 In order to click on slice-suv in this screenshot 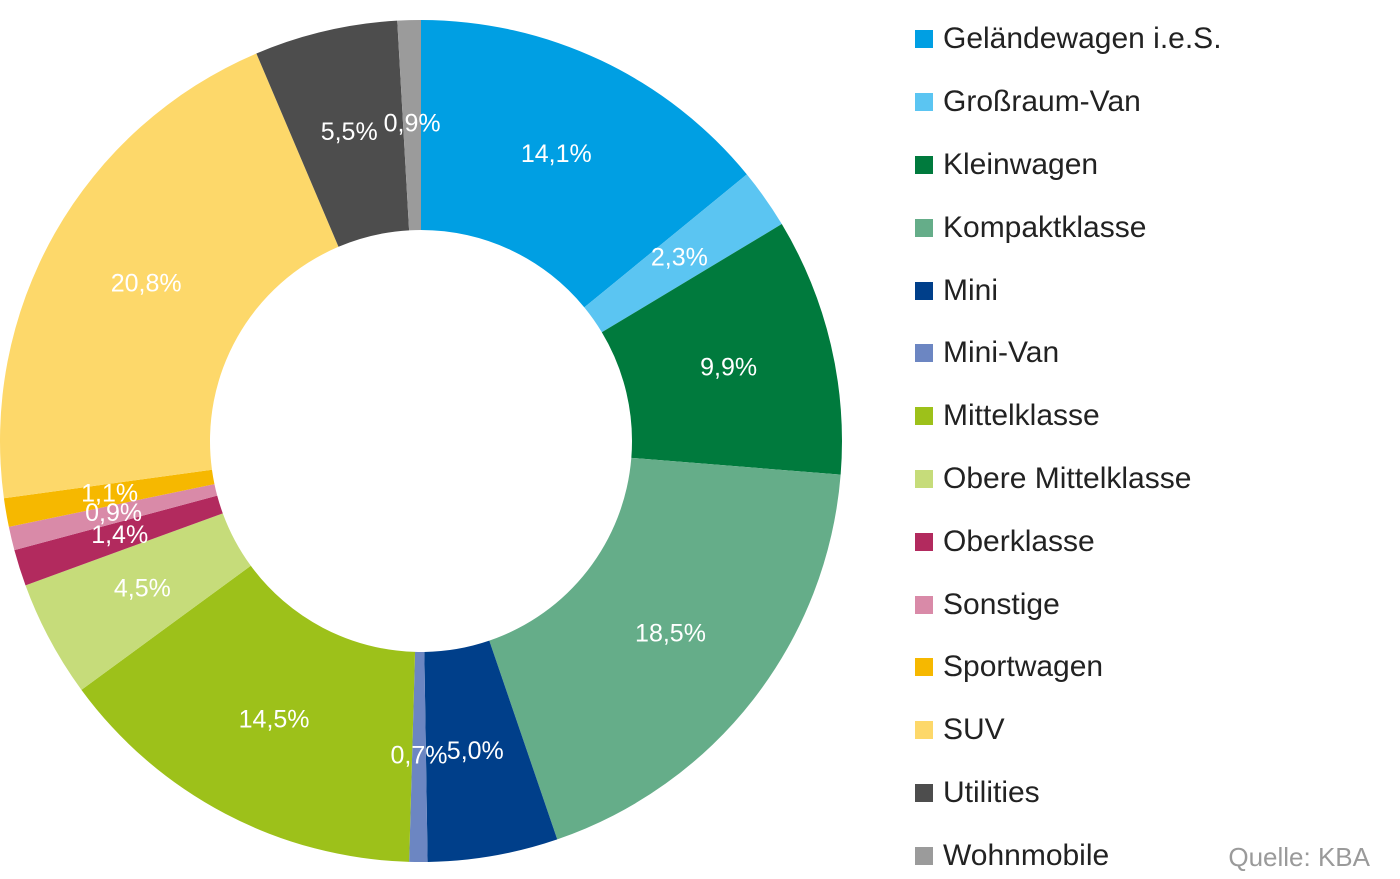, I will do `click(169, 276)`.